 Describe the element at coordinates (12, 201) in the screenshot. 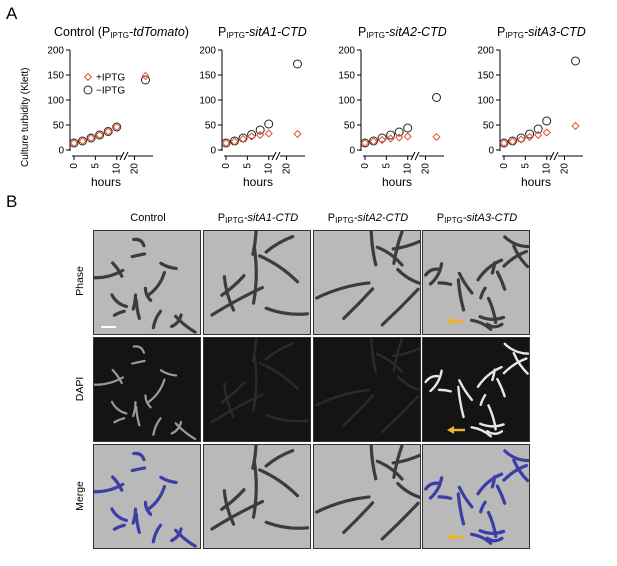

I see `panel-b-letter: B` at that location.